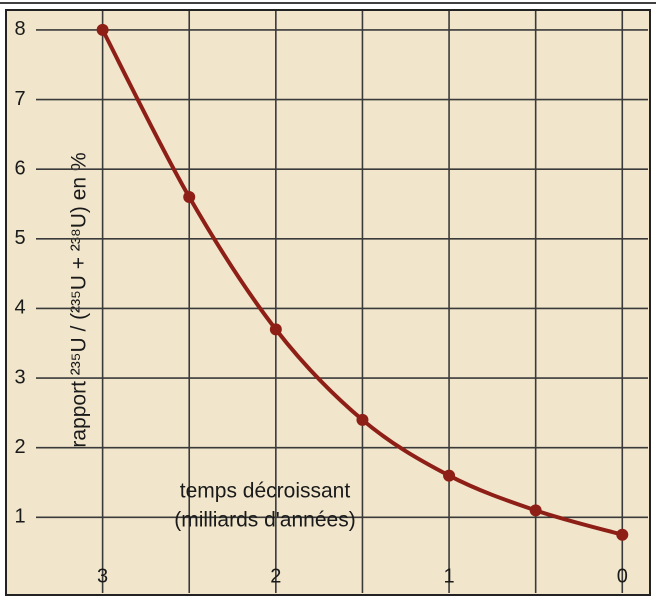  Describe the element at coordinates (265, 491) in the screenshot. I see `annotation: temps décroissant` at that location.